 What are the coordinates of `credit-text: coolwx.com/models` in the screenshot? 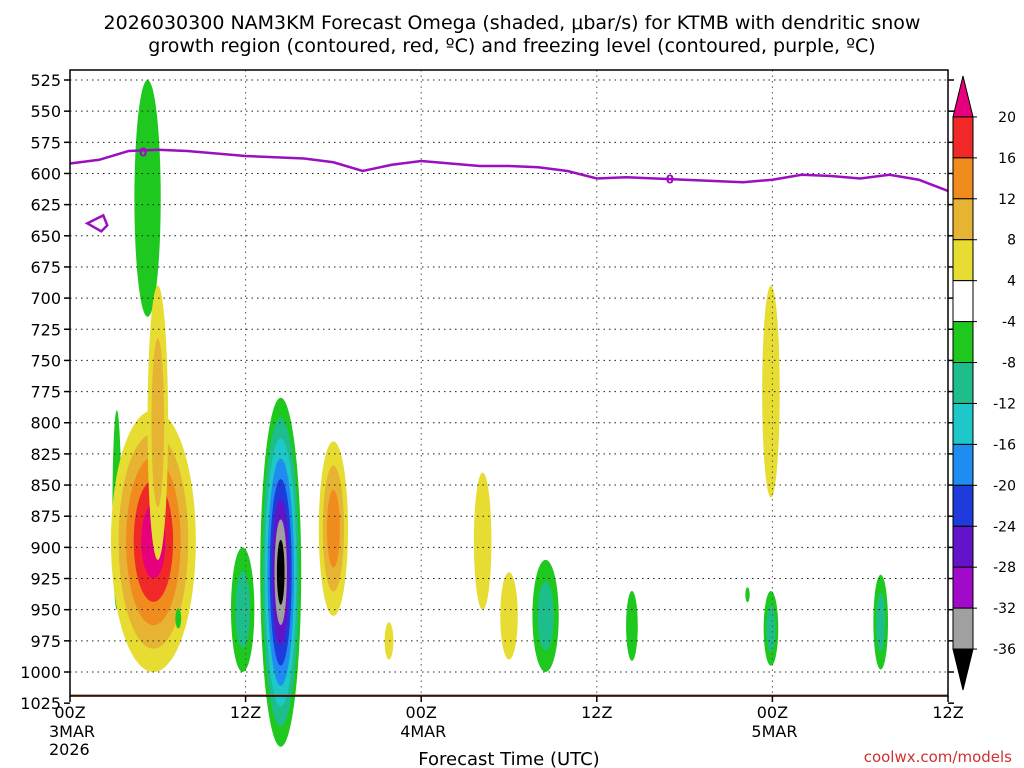 It's located at (938, 757).